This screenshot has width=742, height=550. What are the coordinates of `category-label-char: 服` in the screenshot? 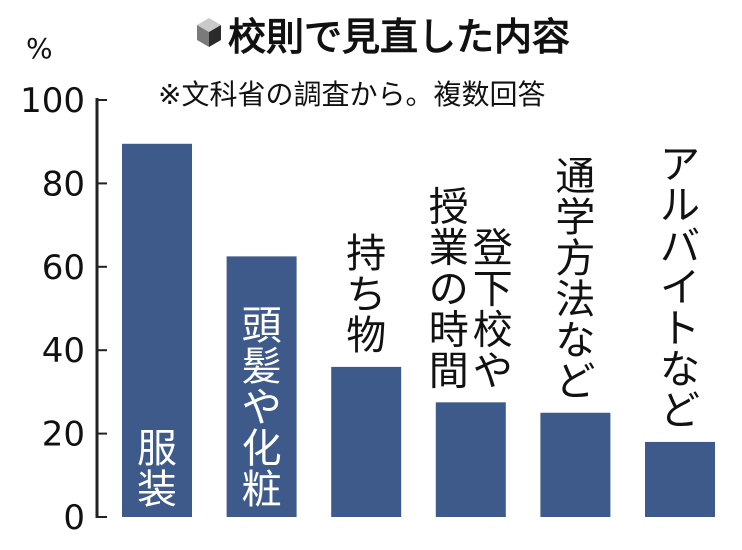 It's located at (157, 449).